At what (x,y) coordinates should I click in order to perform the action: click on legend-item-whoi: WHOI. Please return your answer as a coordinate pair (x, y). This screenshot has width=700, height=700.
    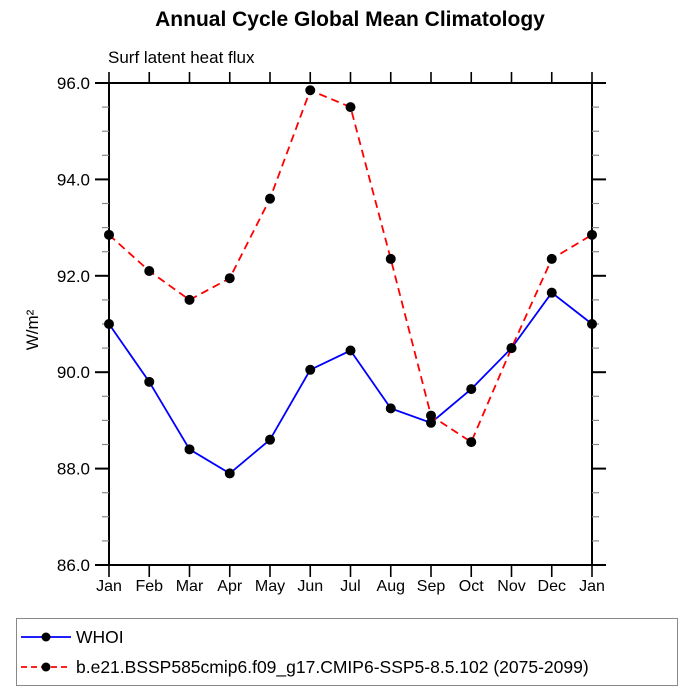
    Looking at the image, I should click on (348, 637).